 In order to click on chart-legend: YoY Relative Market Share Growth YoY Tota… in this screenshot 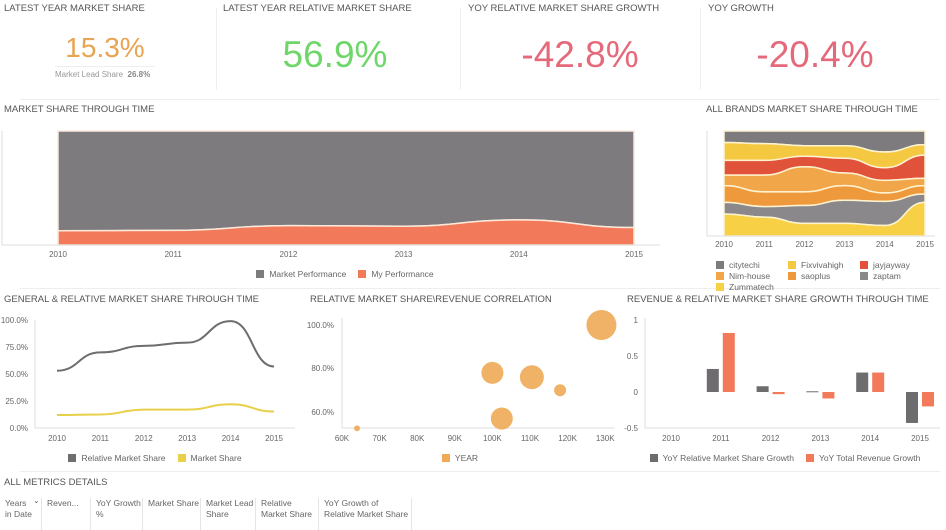, I will do `click(785, 458)`.